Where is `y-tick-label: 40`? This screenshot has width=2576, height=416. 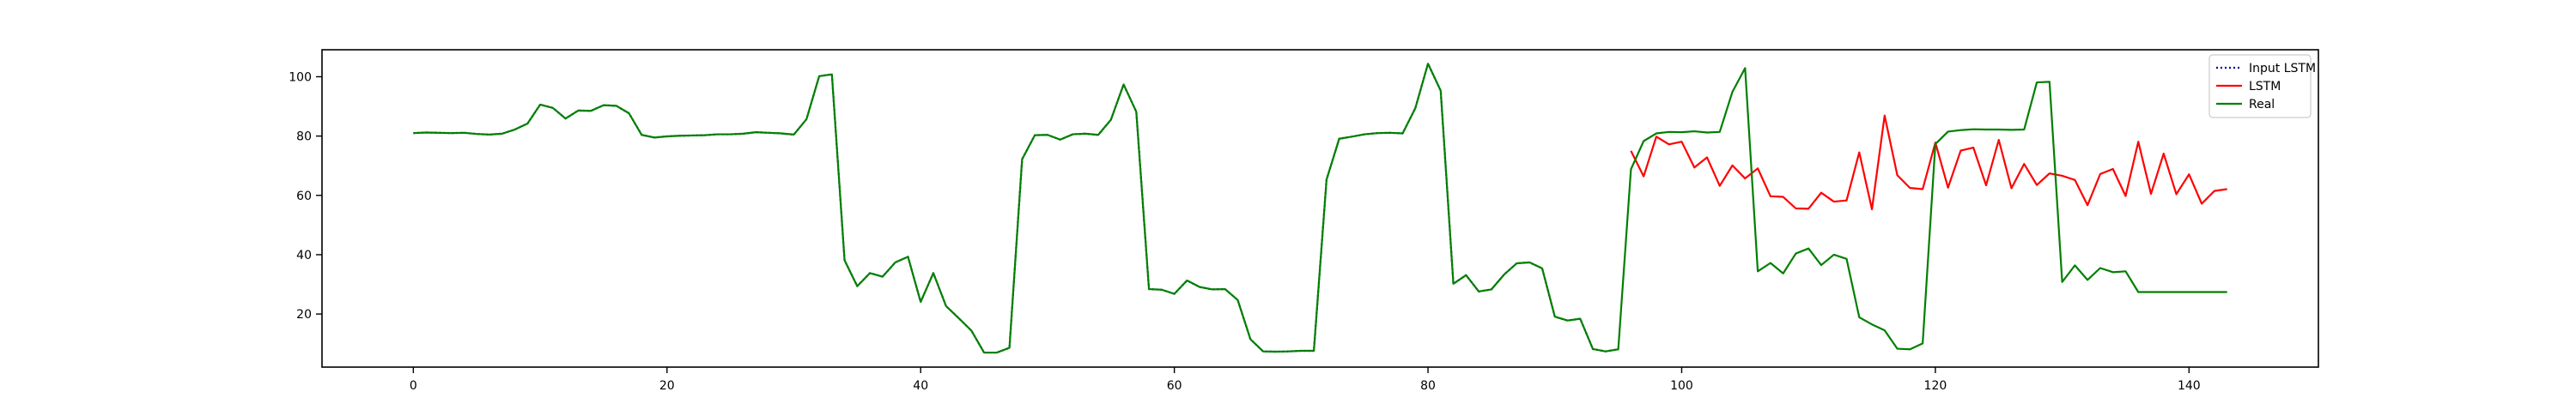 y-tick-label: 40 is located at coordinates (304, 255).